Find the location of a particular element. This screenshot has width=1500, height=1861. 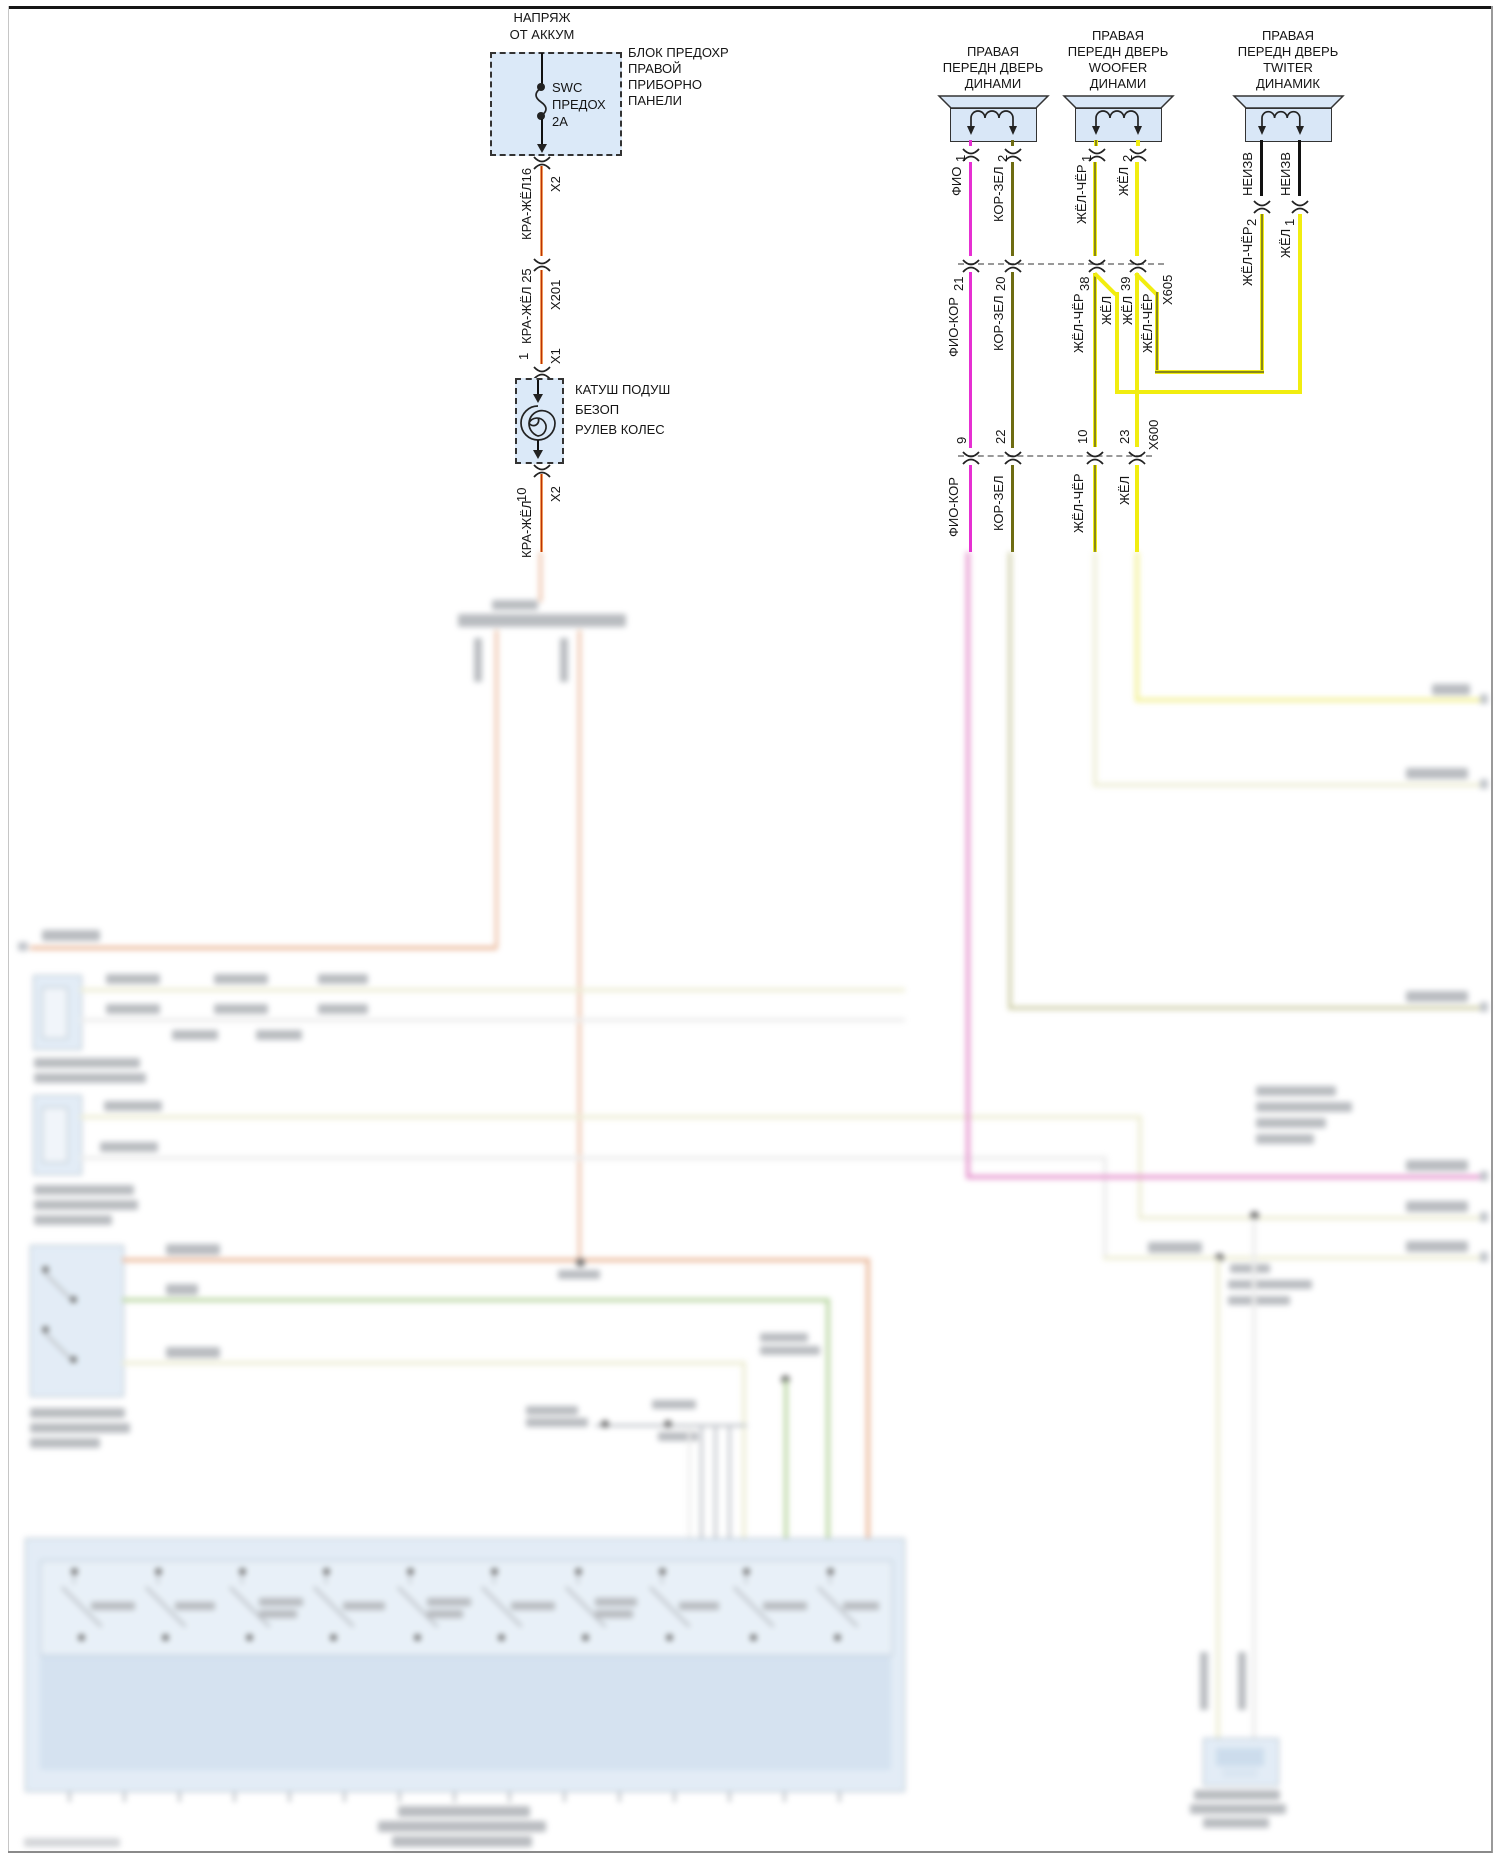

fuse-block-box is located at coordinates (556, 104).